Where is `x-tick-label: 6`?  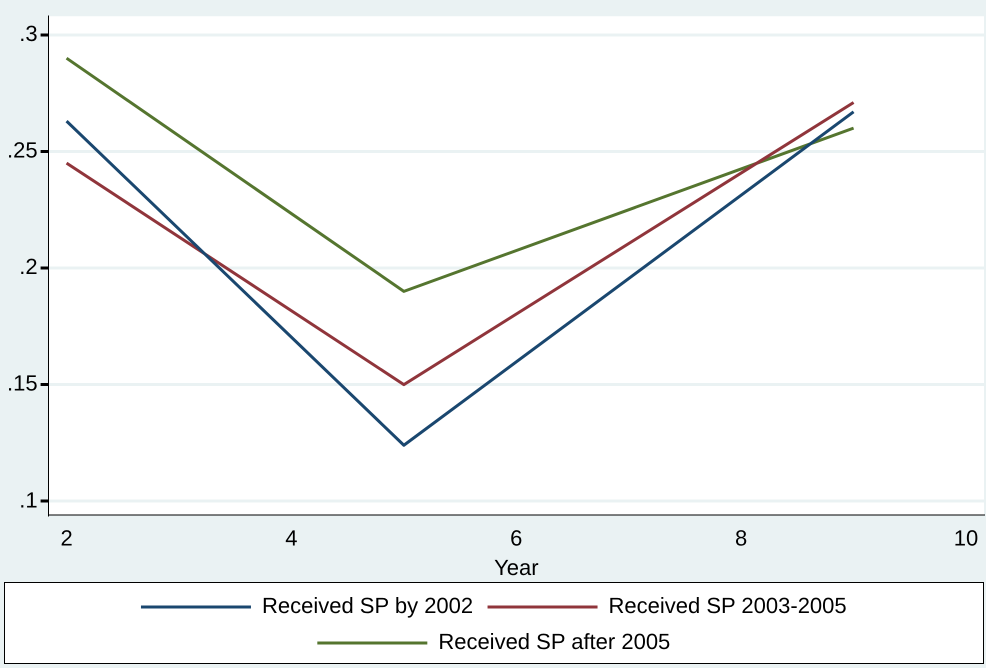 x-tick-label: 6 is located at coordinates (516, 537).